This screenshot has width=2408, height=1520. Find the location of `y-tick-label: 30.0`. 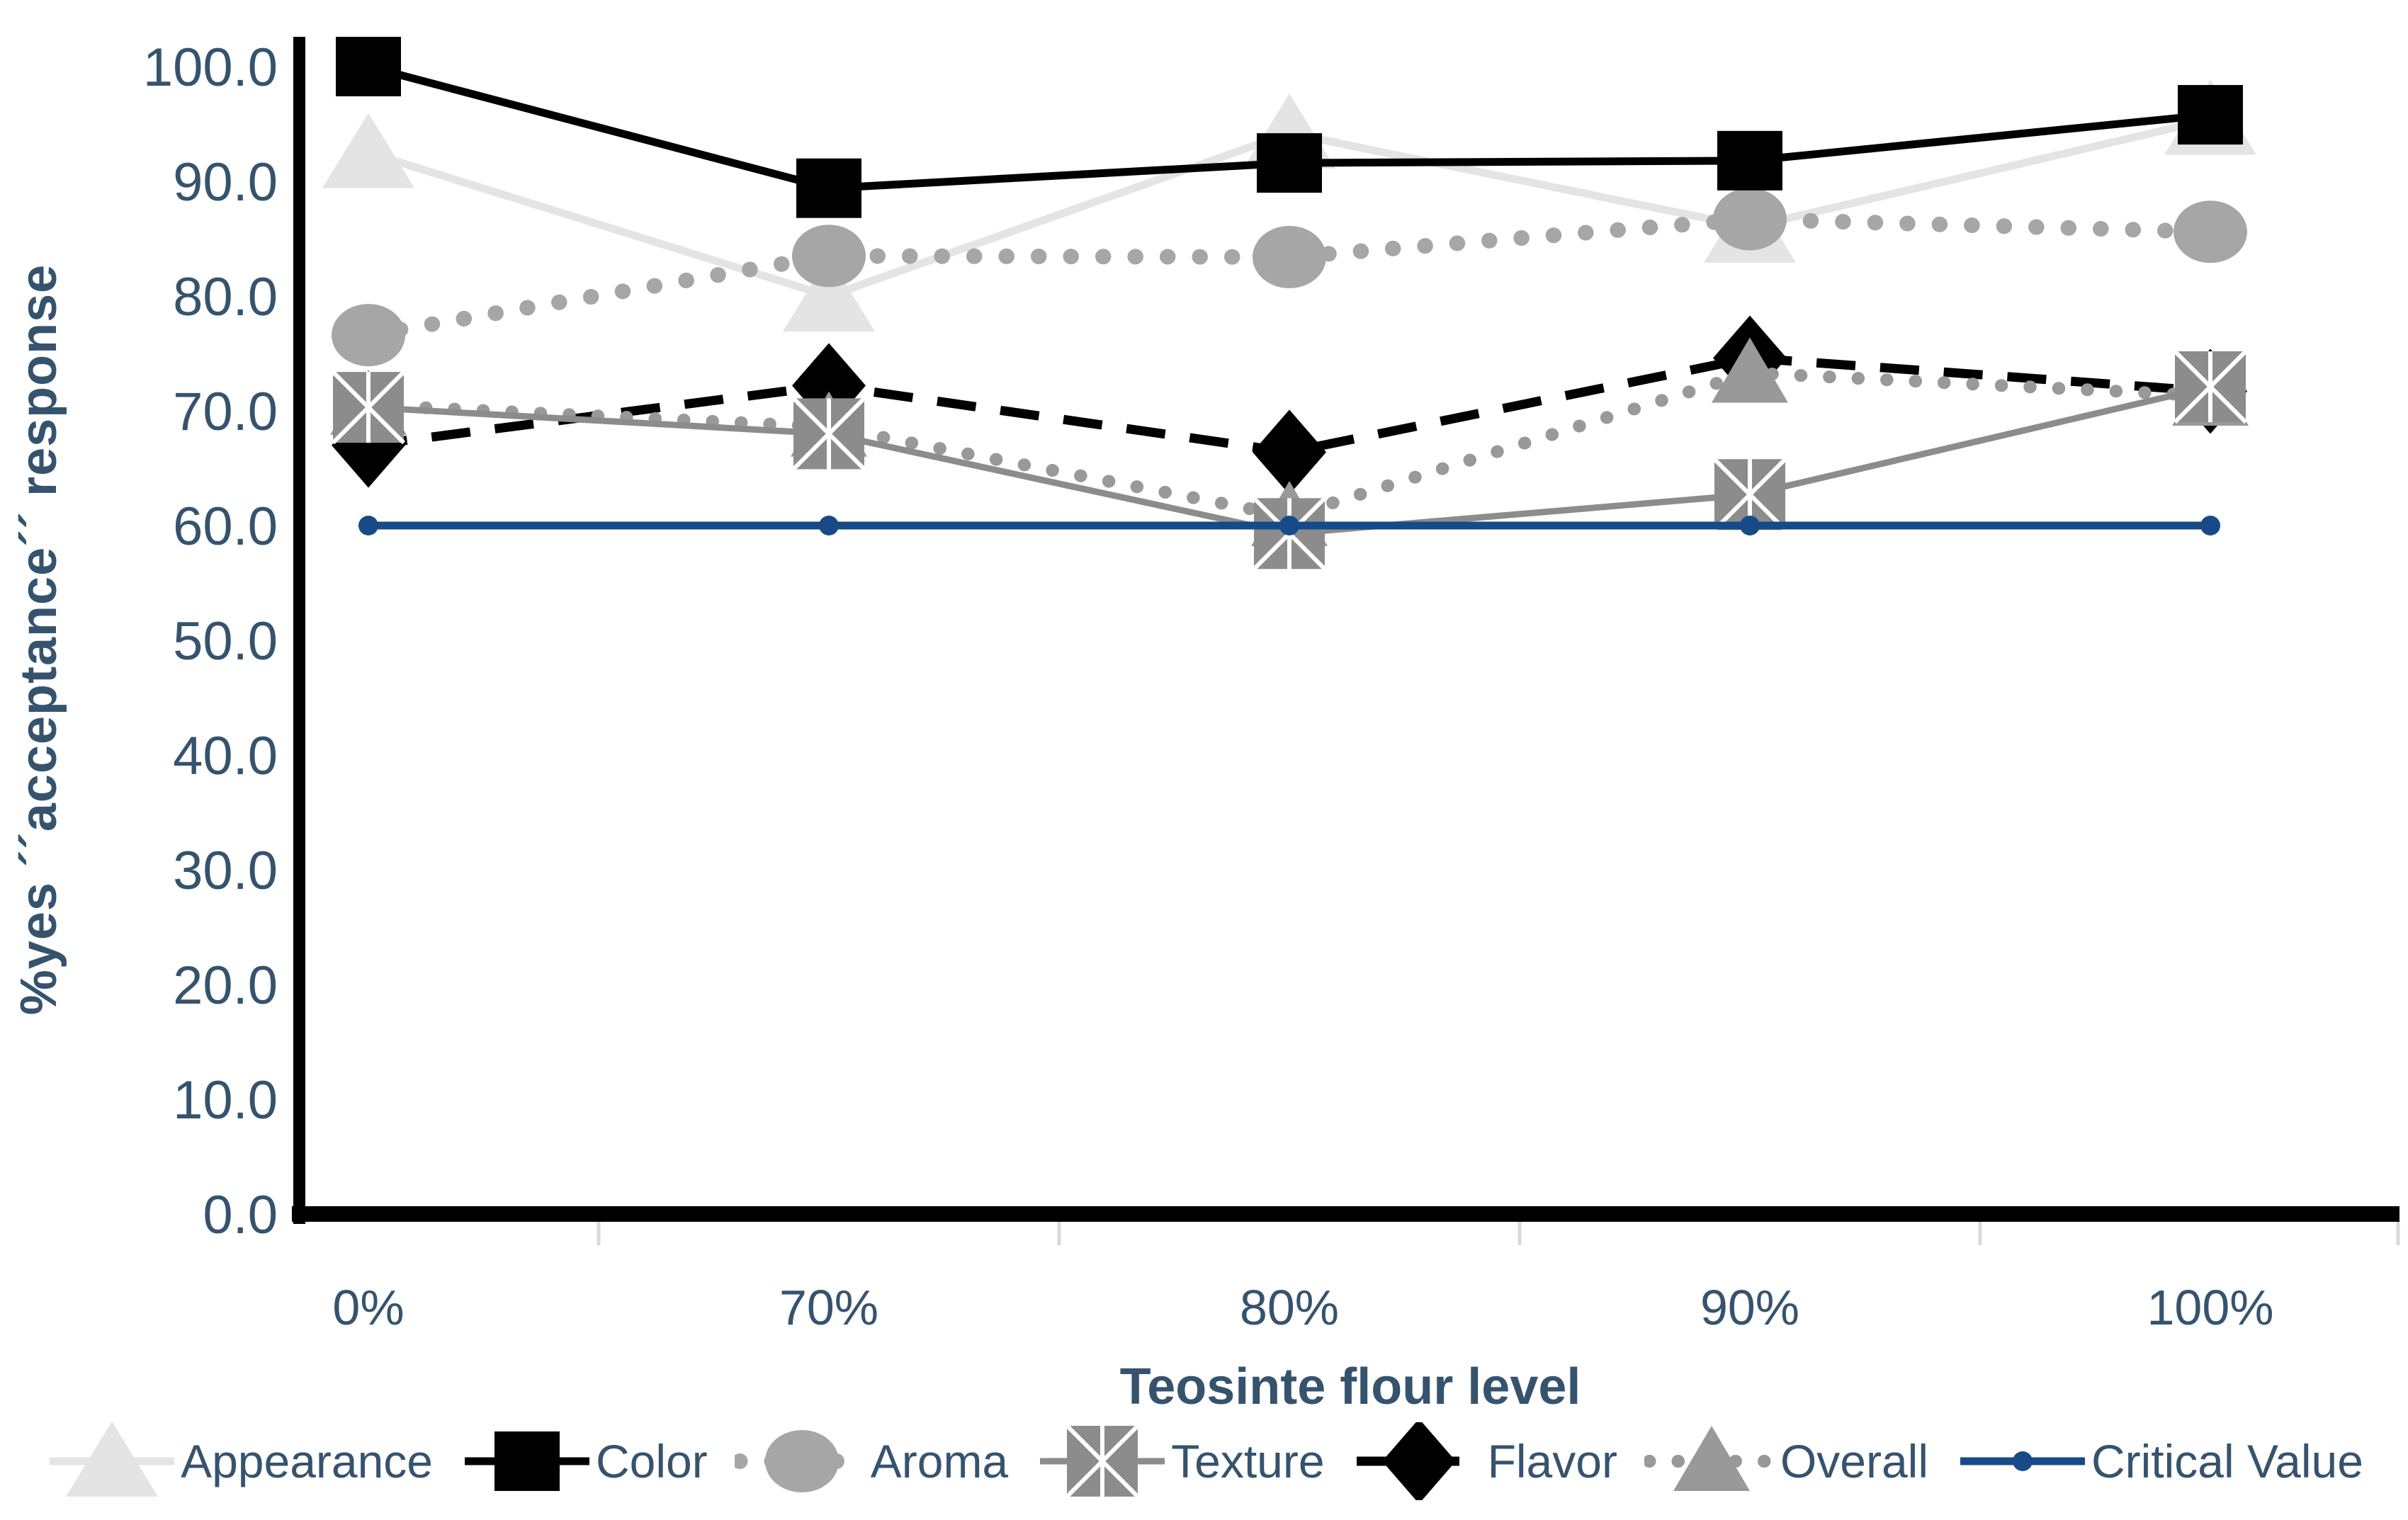

y-tick-label: 30.0 is located at coordinates (225, 871).